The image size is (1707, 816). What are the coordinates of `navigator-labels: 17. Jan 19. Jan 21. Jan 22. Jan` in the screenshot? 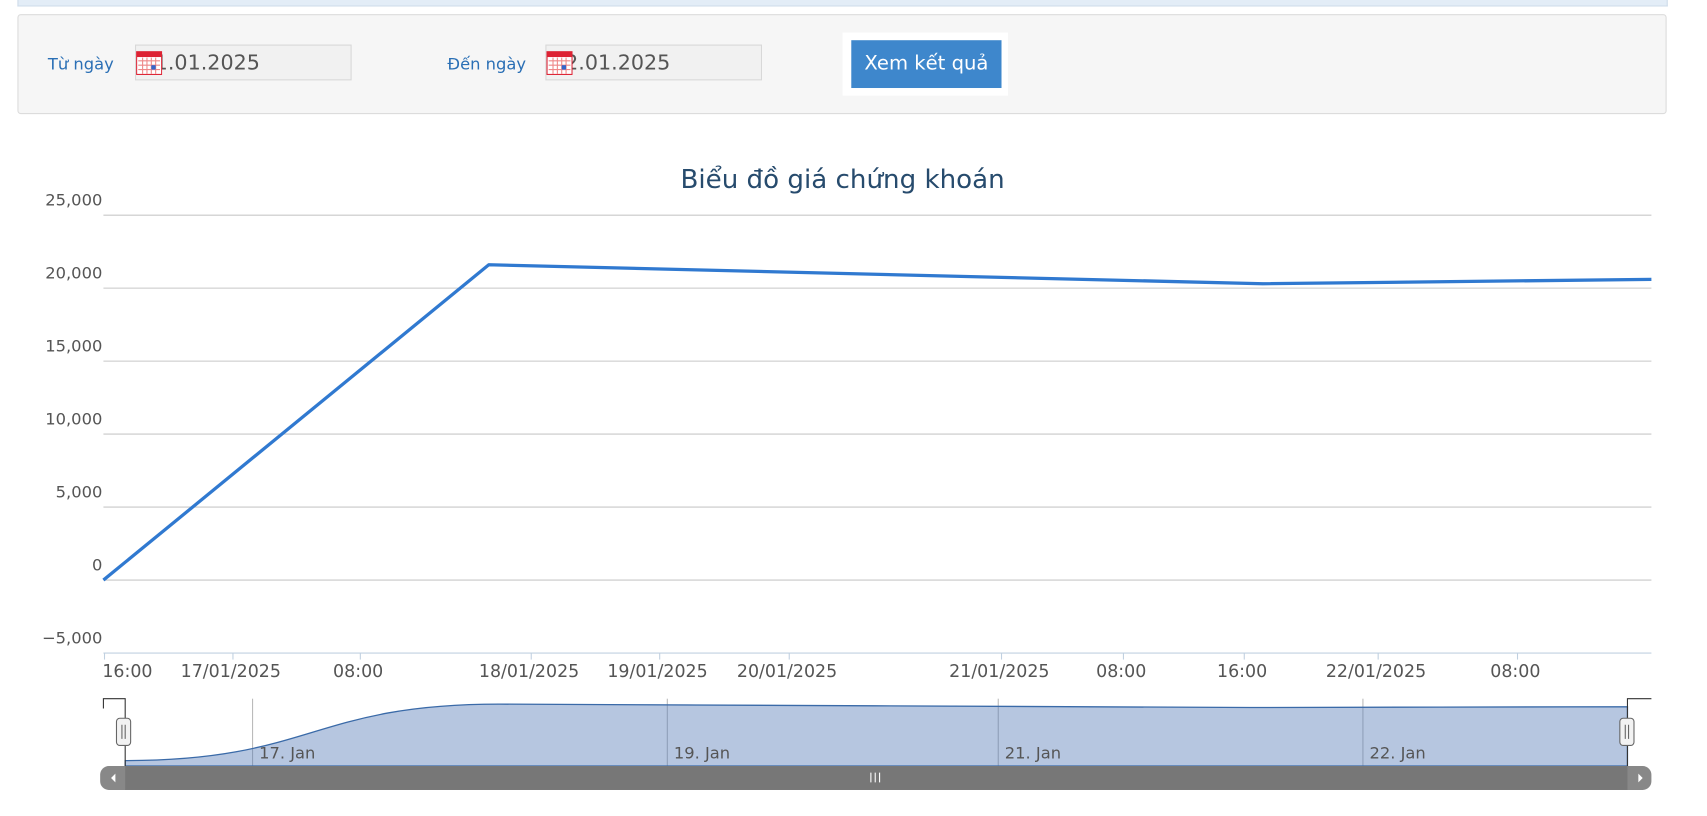 It's located at (842, 752).